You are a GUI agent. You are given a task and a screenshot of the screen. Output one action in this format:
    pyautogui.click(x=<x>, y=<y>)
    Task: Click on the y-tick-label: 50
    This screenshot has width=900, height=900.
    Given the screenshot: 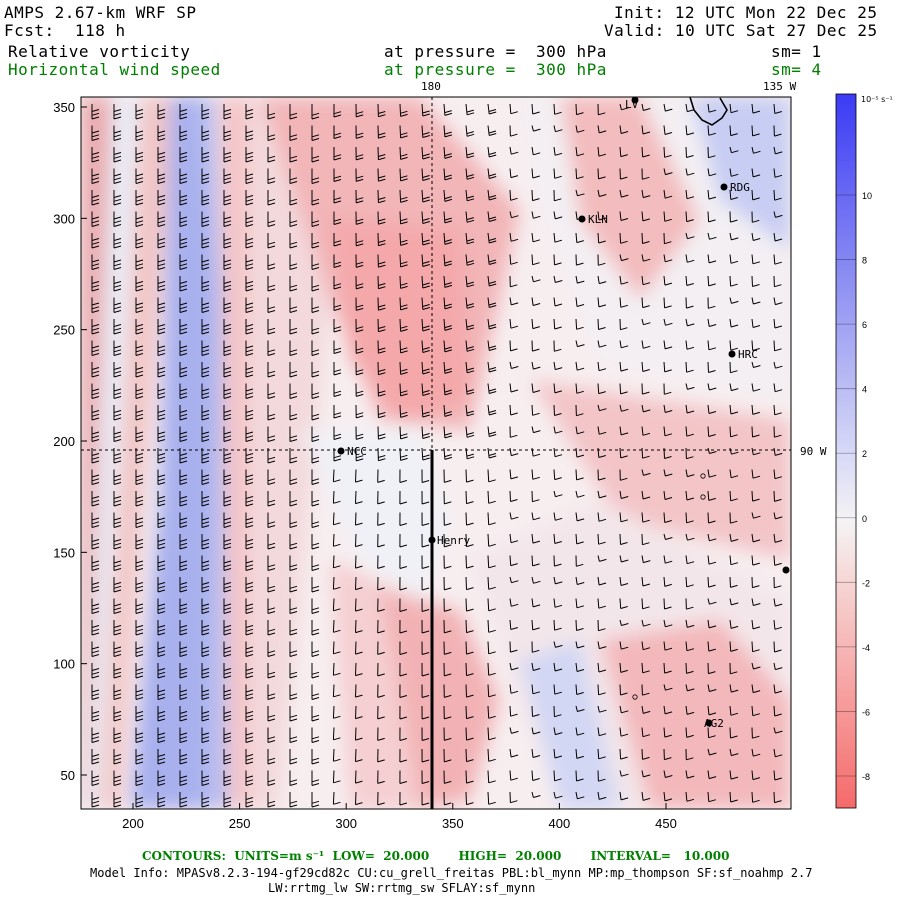 What is the action you would take?
    pyautogui.click(x=68, y=775)
    